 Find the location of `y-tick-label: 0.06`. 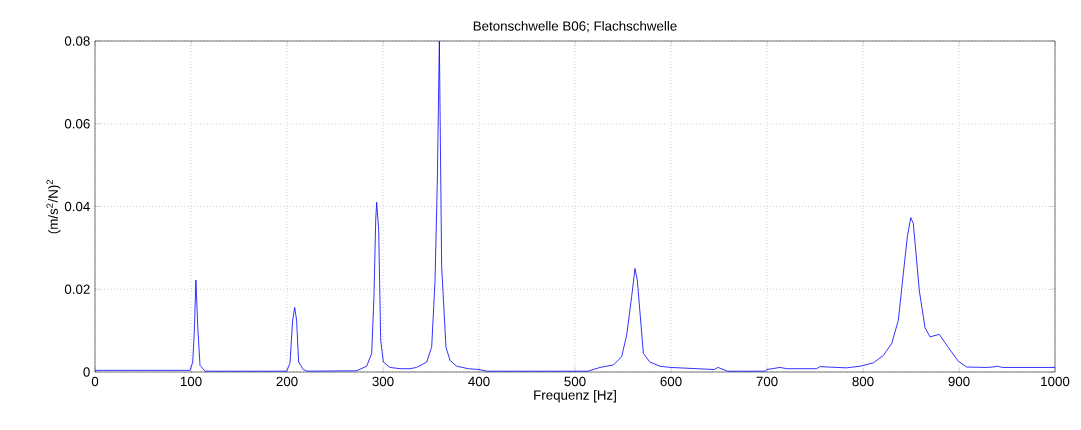

y-tick-label: 0.06 is located at coordinates (77, 124).